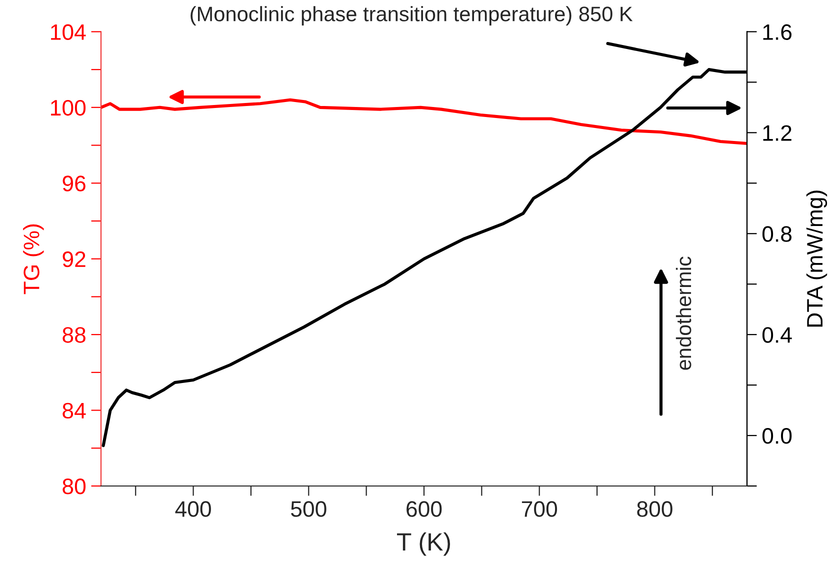 This screenshot has height=570, width=831. Describe the element at coordinates (74, 335) in the screenshot. I see `y-tick-label: 88` at that location.